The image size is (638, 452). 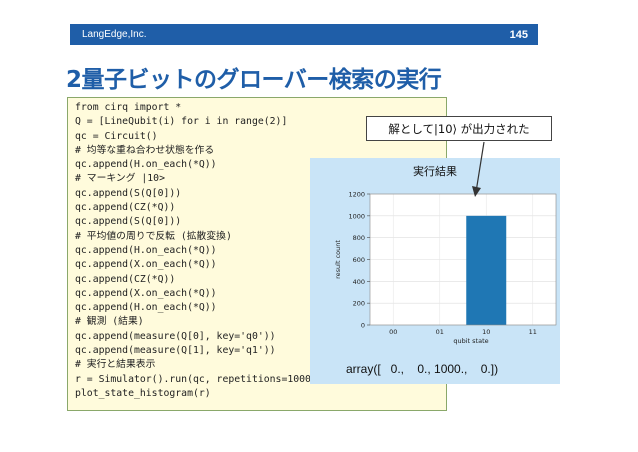 What do you see at coordinates (128, 107) in the screenshot?
I see `code-line: from cirq import *` at bounding box center [128, 107].